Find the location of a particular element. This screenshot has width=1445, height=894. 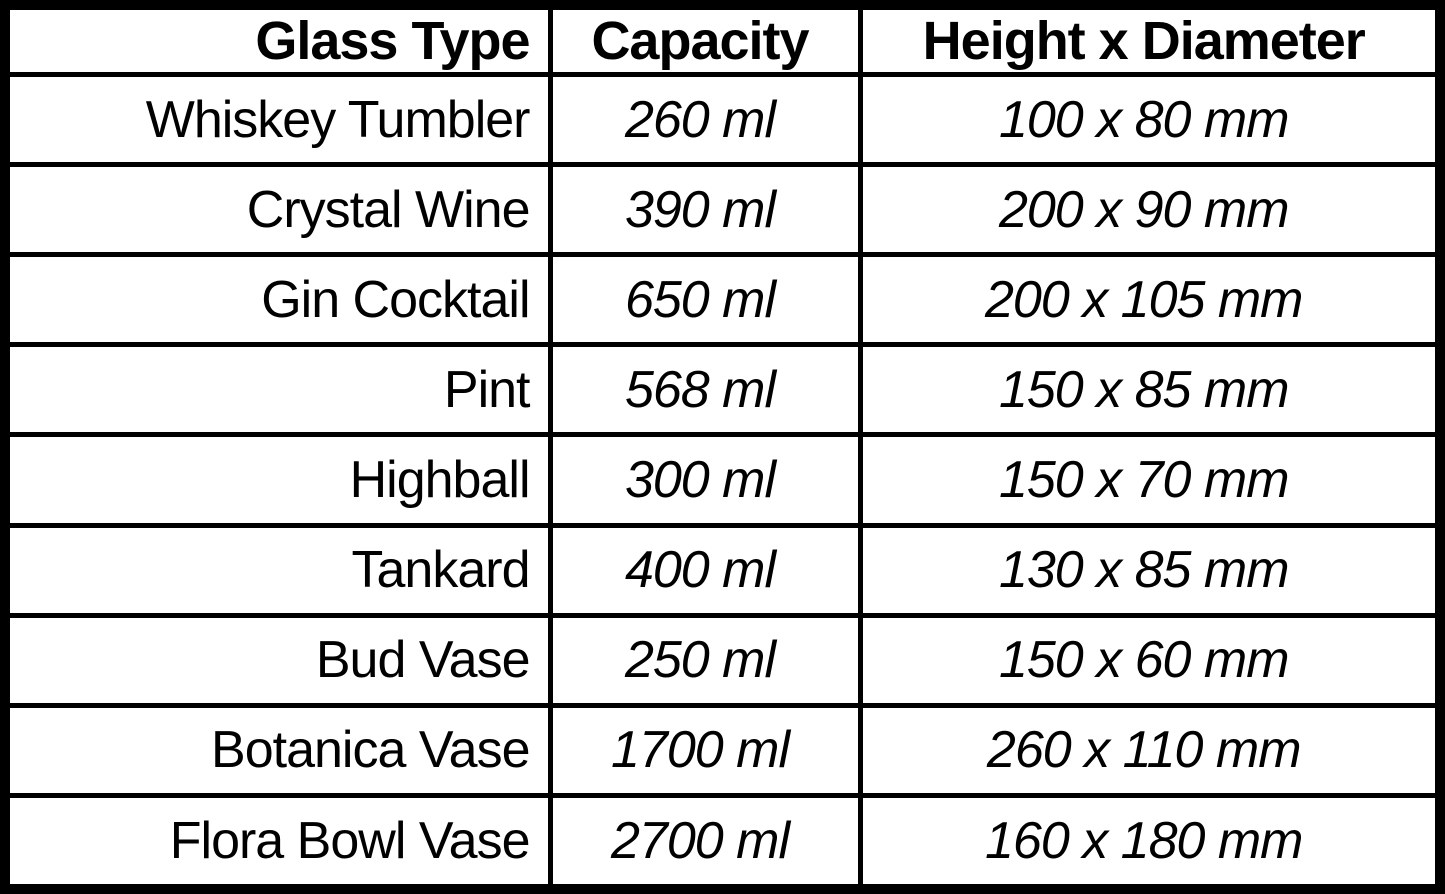

cell-glass-type: Highball is located at coordinates (277, 480).